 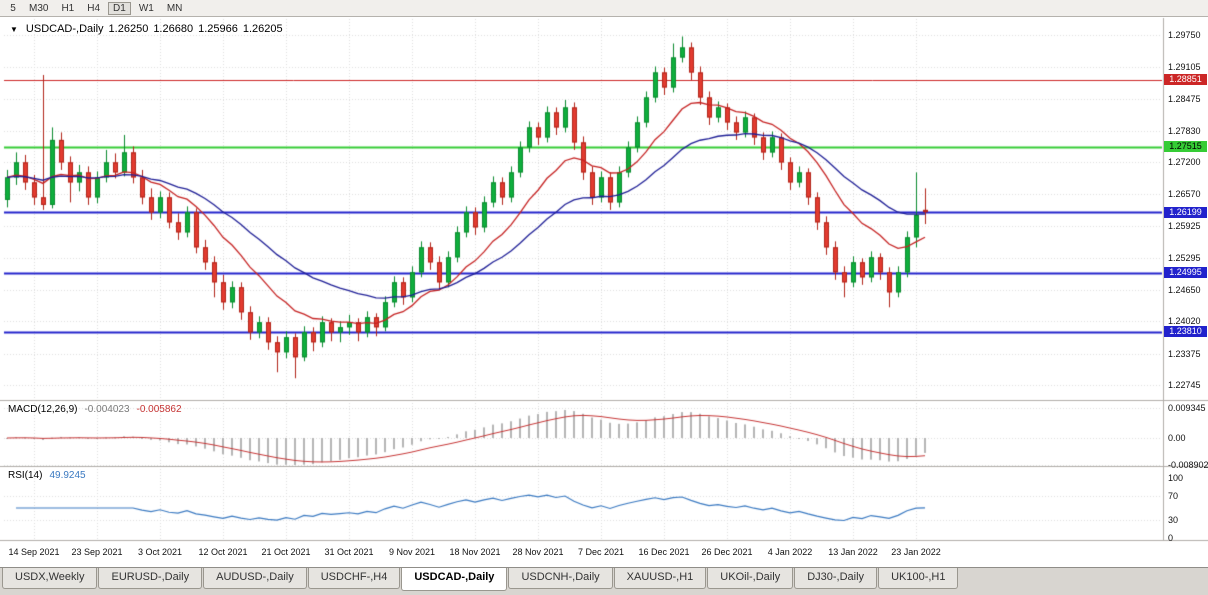 I want to click on chart-tab-eurusd-daily: EURUSD-,Daily, so click(x=150, y=578).